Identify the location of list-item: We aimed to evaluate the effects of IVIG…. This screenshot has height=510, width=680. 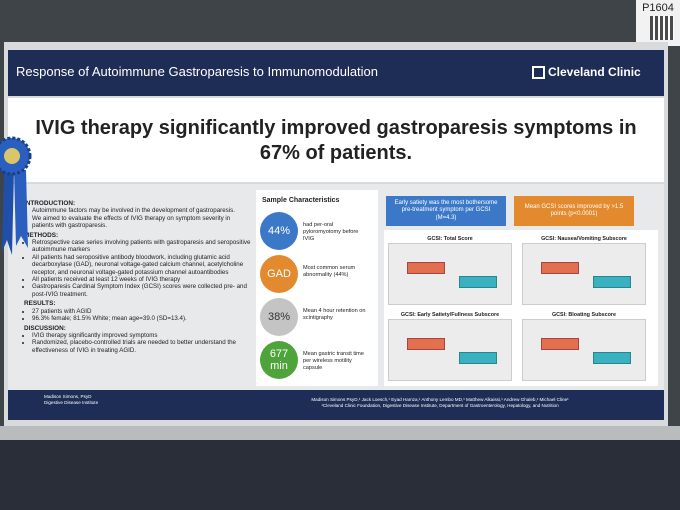
(142, 222).